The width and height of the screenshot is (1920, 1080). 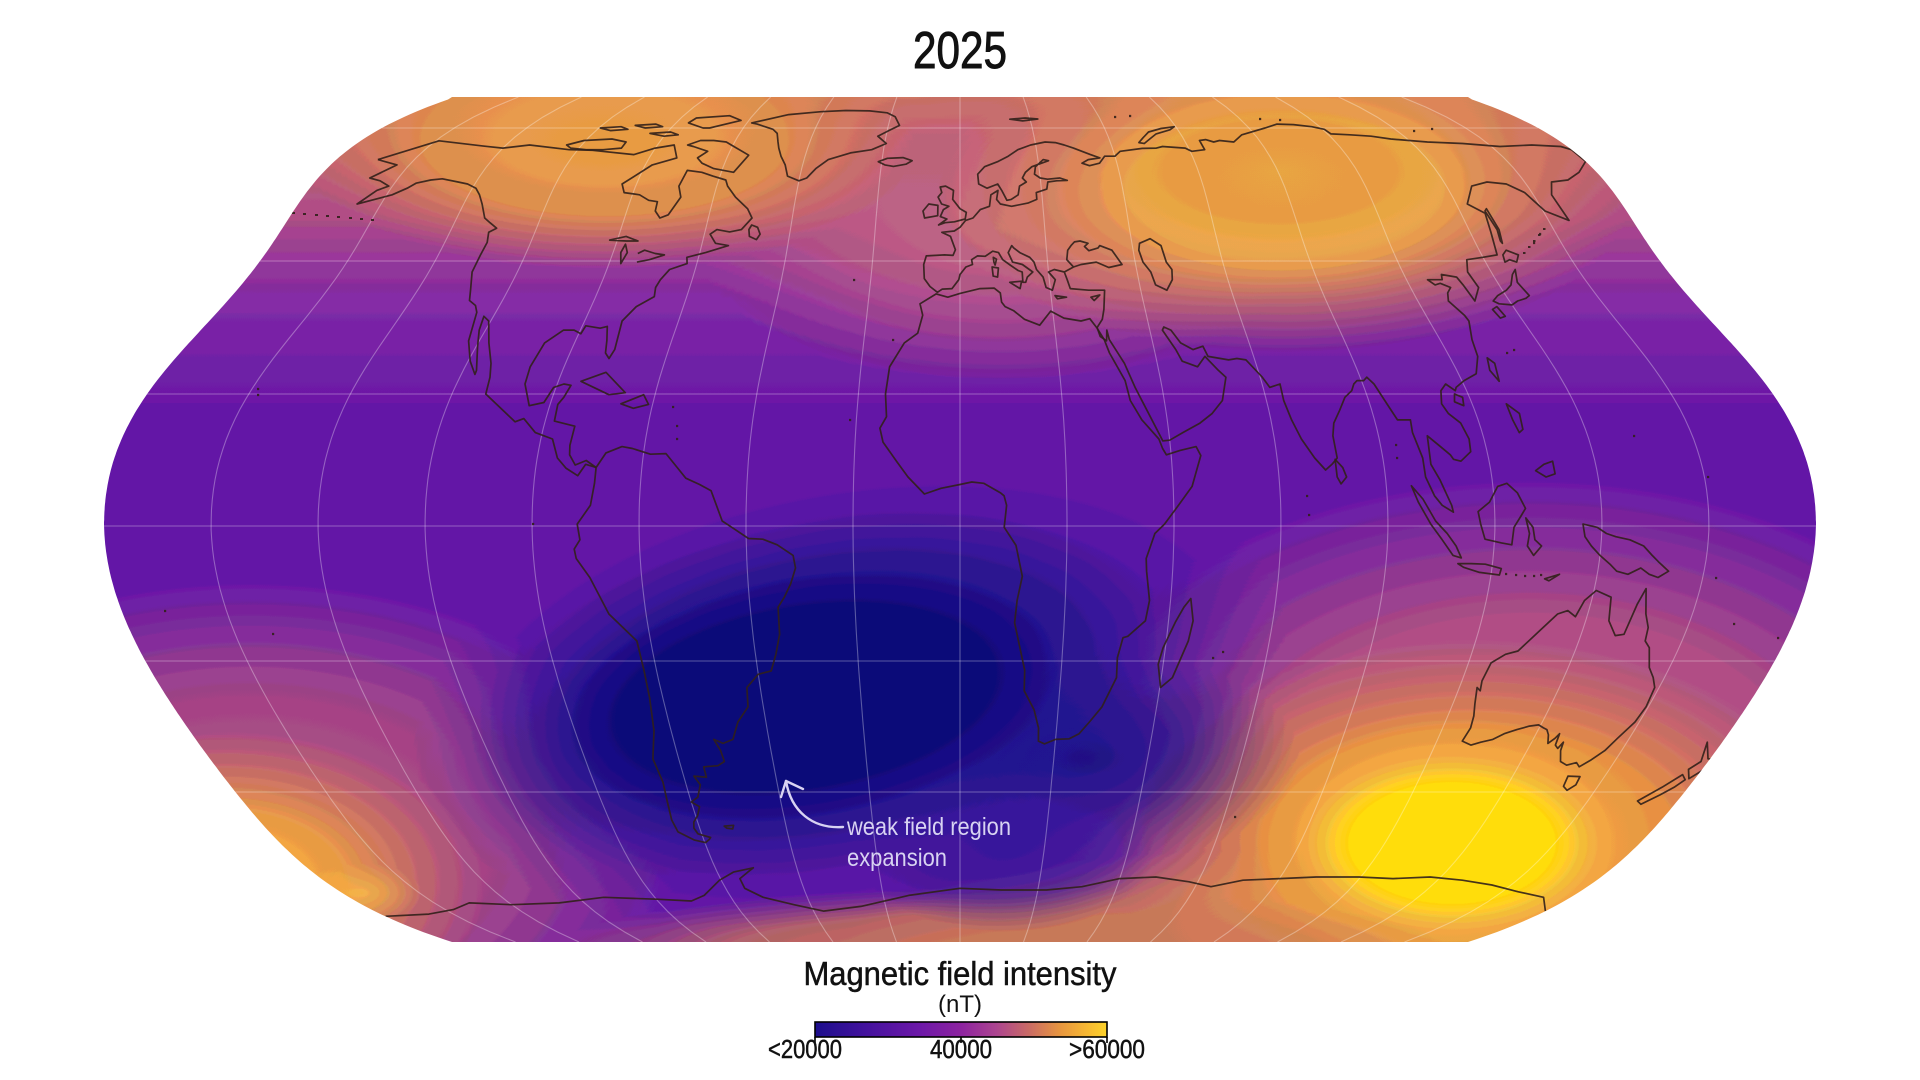 I want to click on svg-text: weak field region, so click(x=928, y=827).